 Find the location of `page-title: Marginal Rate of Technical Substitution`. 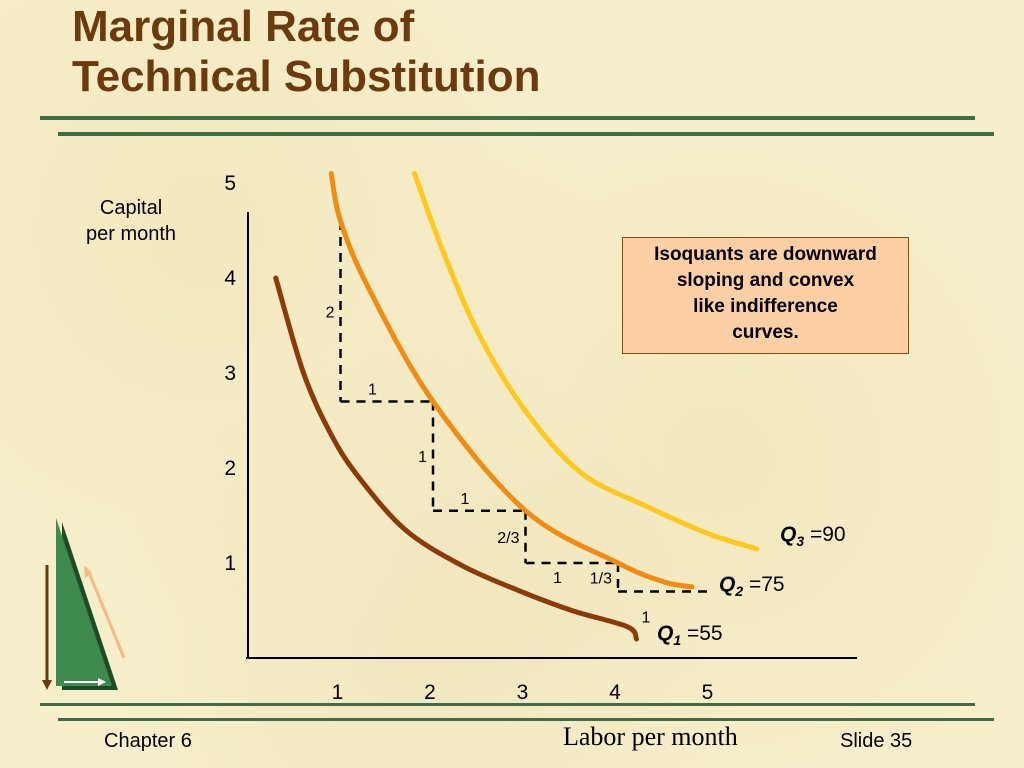

page-title: Marginal Rate of Technical Substitution is located at coordinates (306, 52).